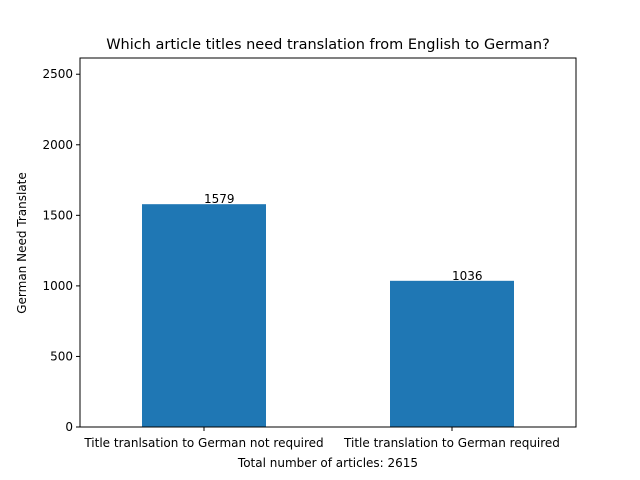 The image size is (640, 480). Describe the element at coordinates (219, 199) in the screenshot. I see `data-label-1: 1579` at that location.